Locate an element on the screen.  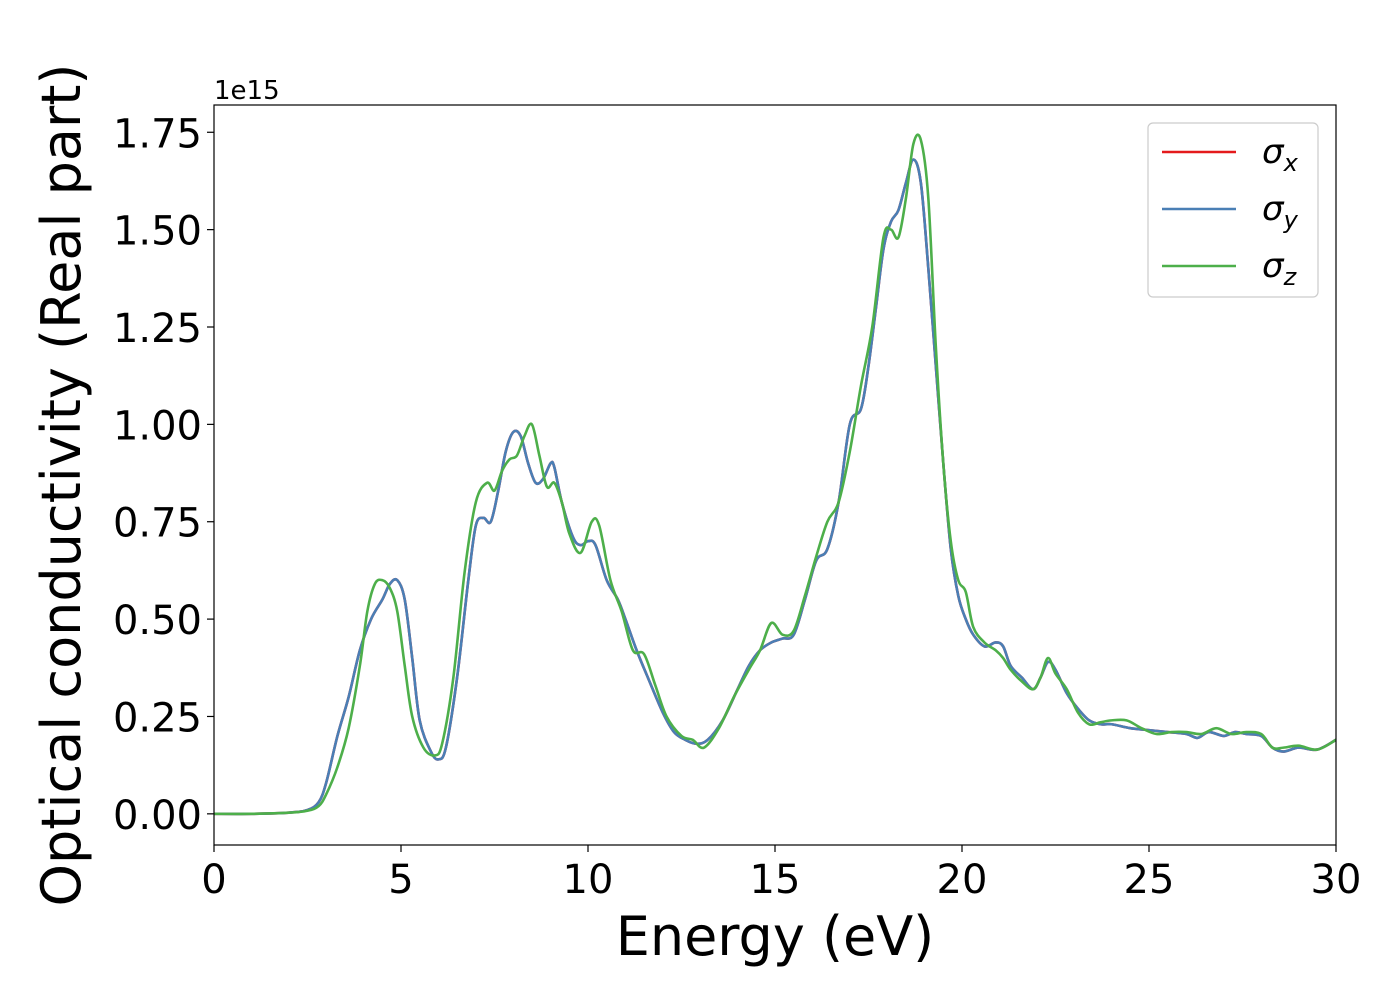
y-tick-label: 0.50 is located at coordinates (157, 621).